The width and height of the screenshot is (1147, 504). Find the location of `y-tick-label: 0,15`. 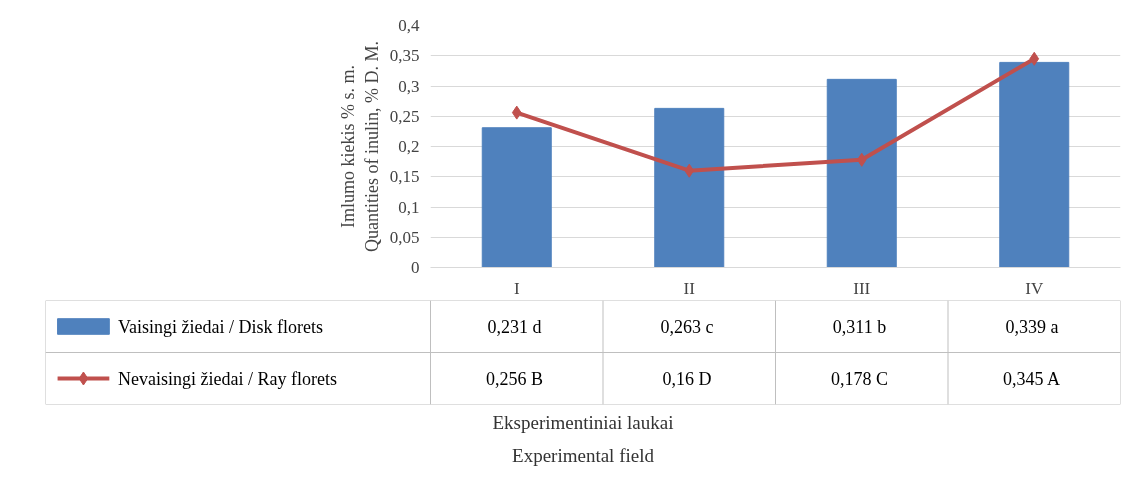

y-tick-label: 0,15 is located at coordinates (404, 177).